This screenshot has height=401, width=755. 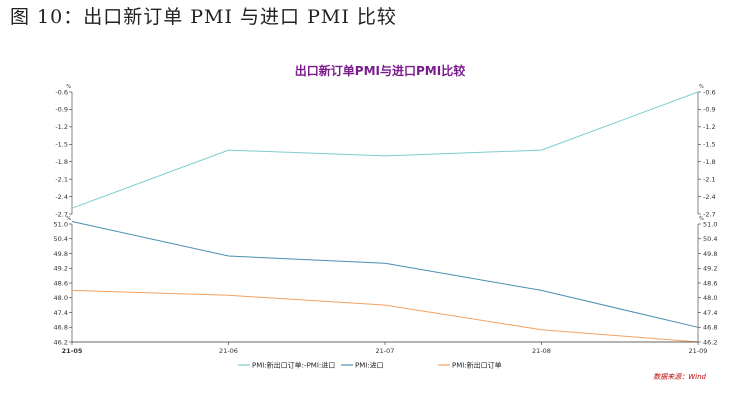 I want to click on y-tick-label-left: 47.4, so click(x=61, y=313).